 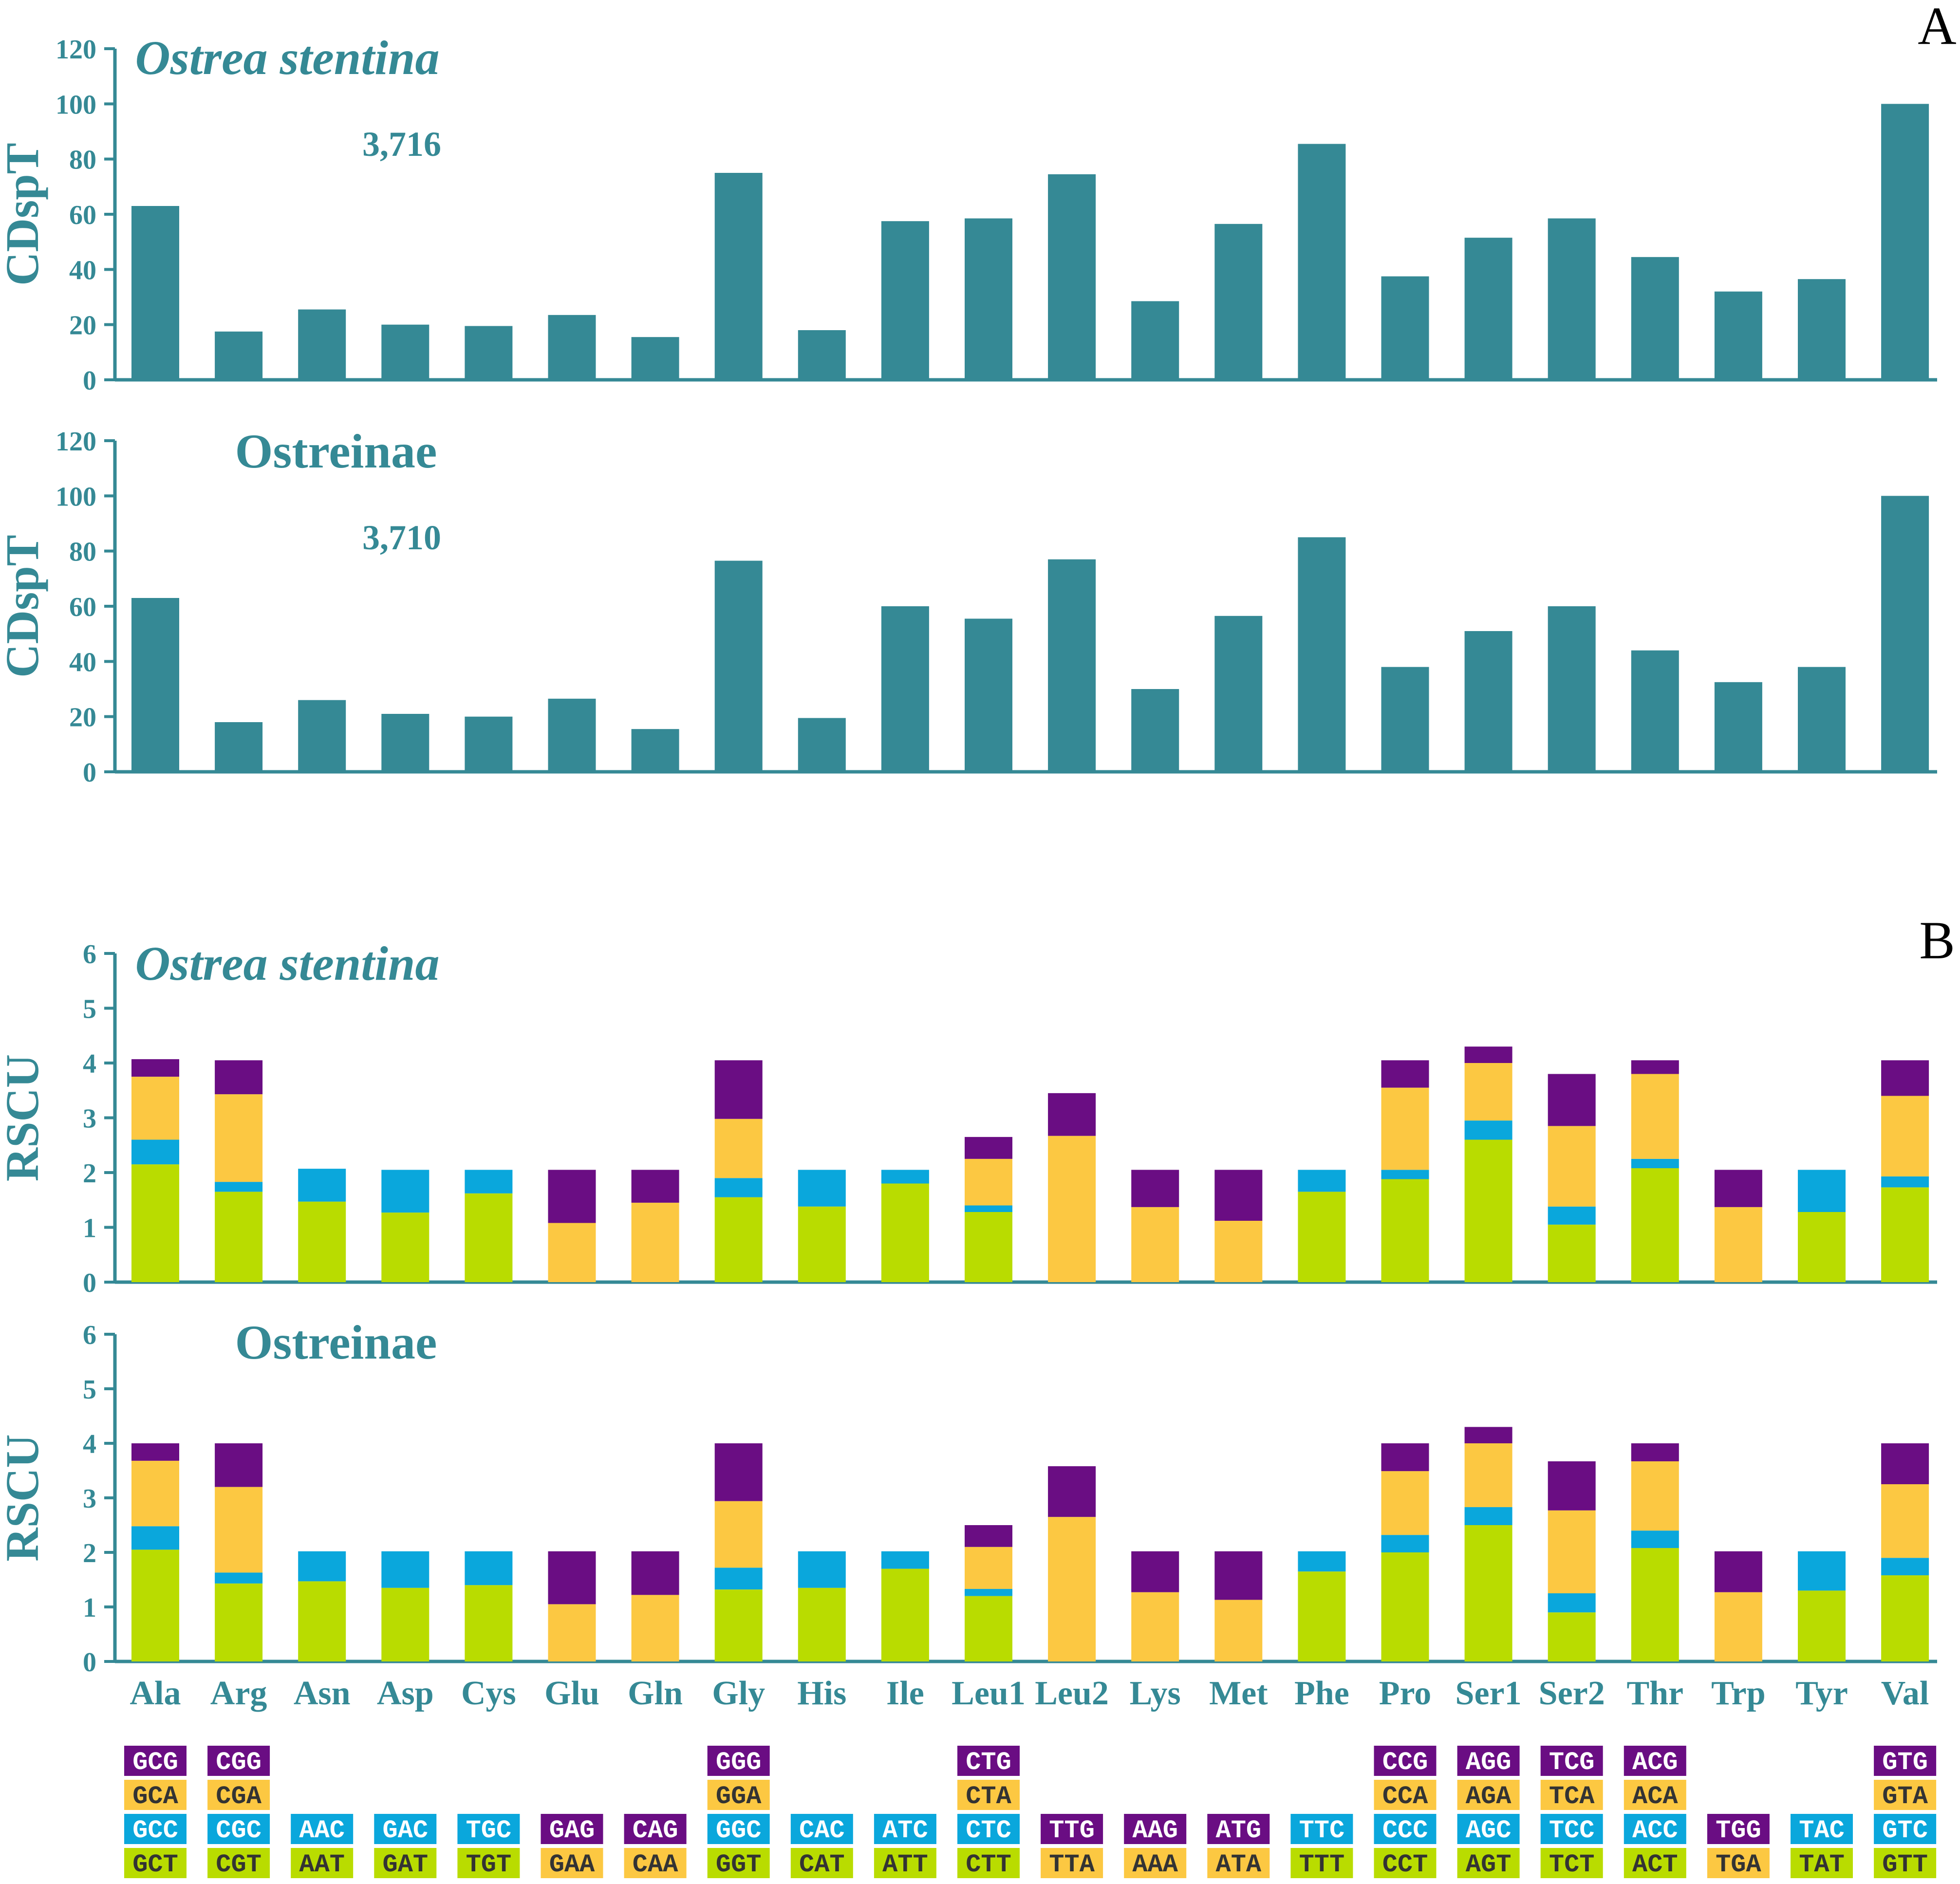 What do you see at coordinates (1655, 1795) in the screenshot?
I see `codon-box-aca` at bounding box center [1655, 1795].